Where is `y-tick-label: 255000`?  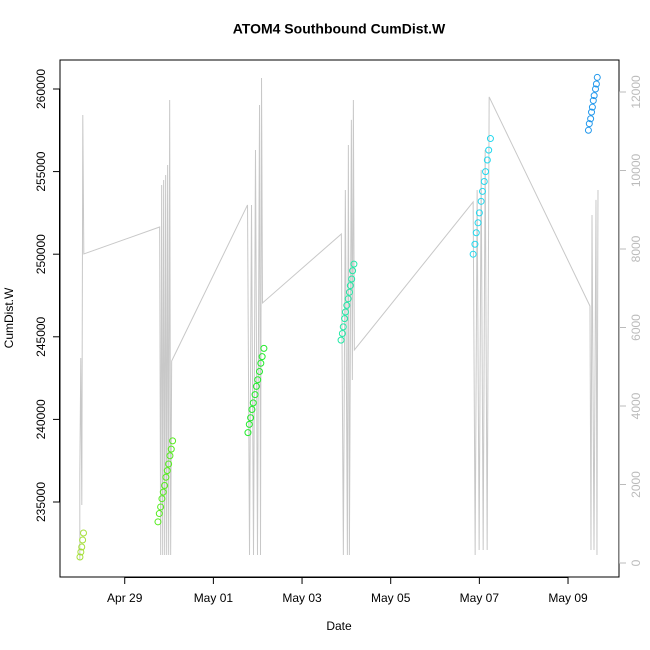
y-tick-label: 255000 is located at coordinates (41, 171).